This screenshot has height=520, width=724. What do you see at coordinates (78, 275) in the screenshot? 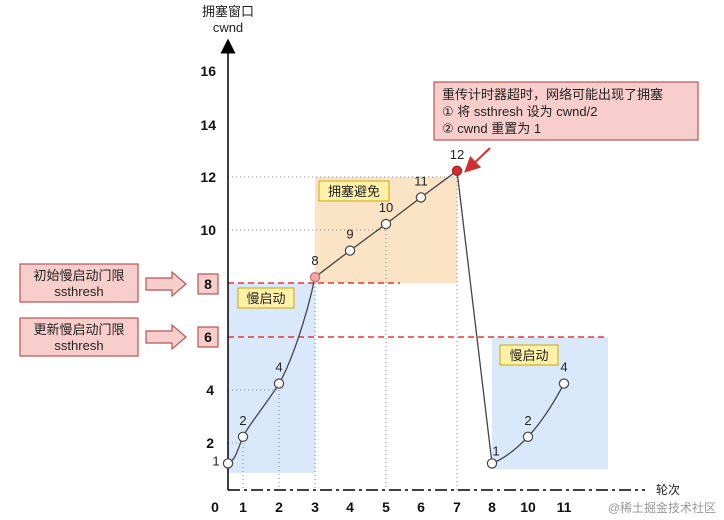
I see `initial-threshold-label-line1: 初始慢启动门限` at bounding box center [78, 275].